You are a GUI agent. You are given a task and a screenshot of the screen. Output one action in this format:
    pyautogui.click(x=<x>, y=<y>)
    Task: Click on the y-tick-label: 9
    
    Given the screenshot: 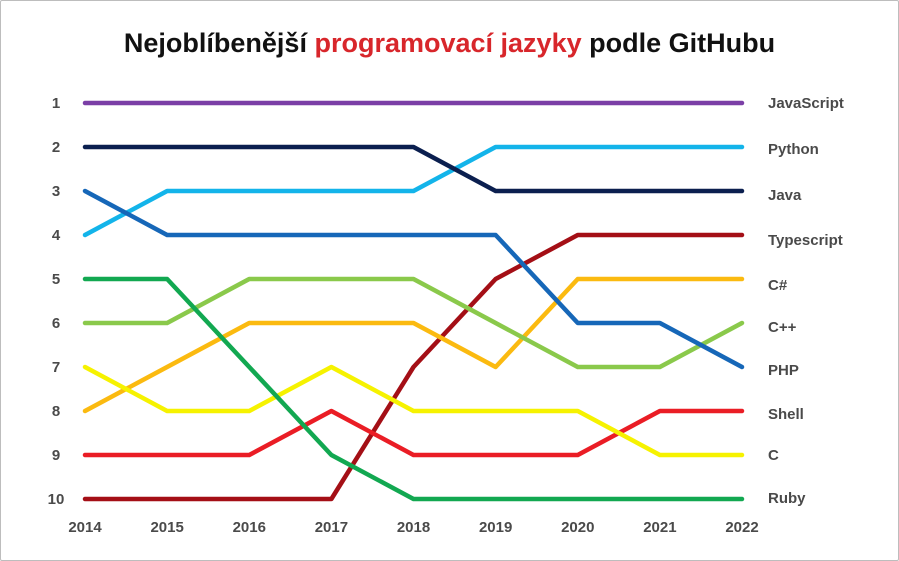 What is the action you would take?
    pyautogui.click(x=56, y=455)
    